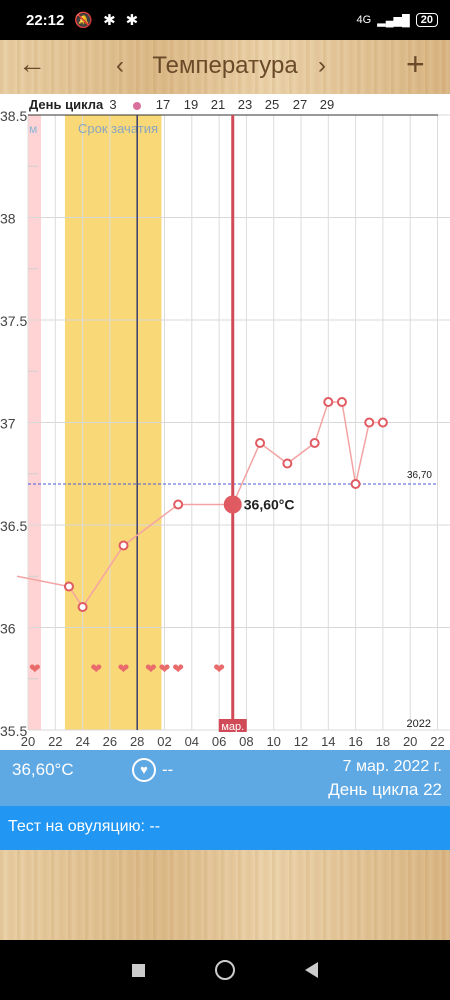  I want to click on notification-icon-2: ✱, so click(132, 20).